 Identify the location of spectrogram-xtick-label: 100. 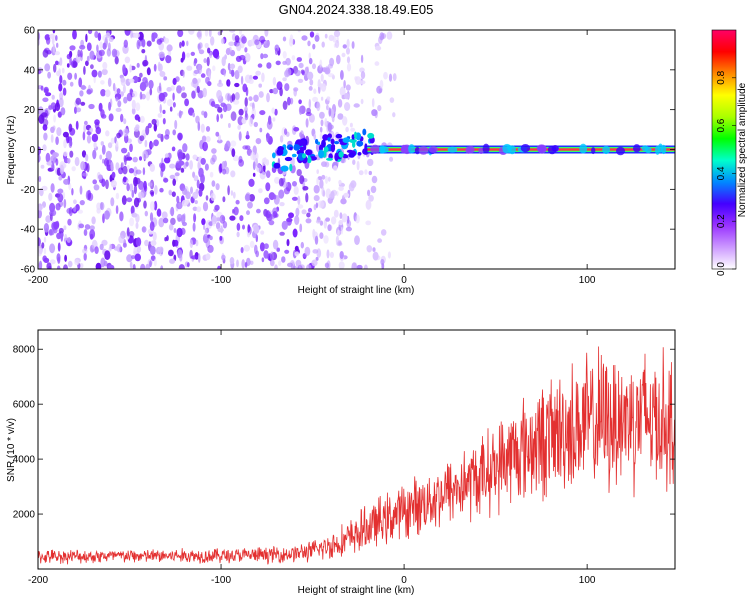
(587, 280).